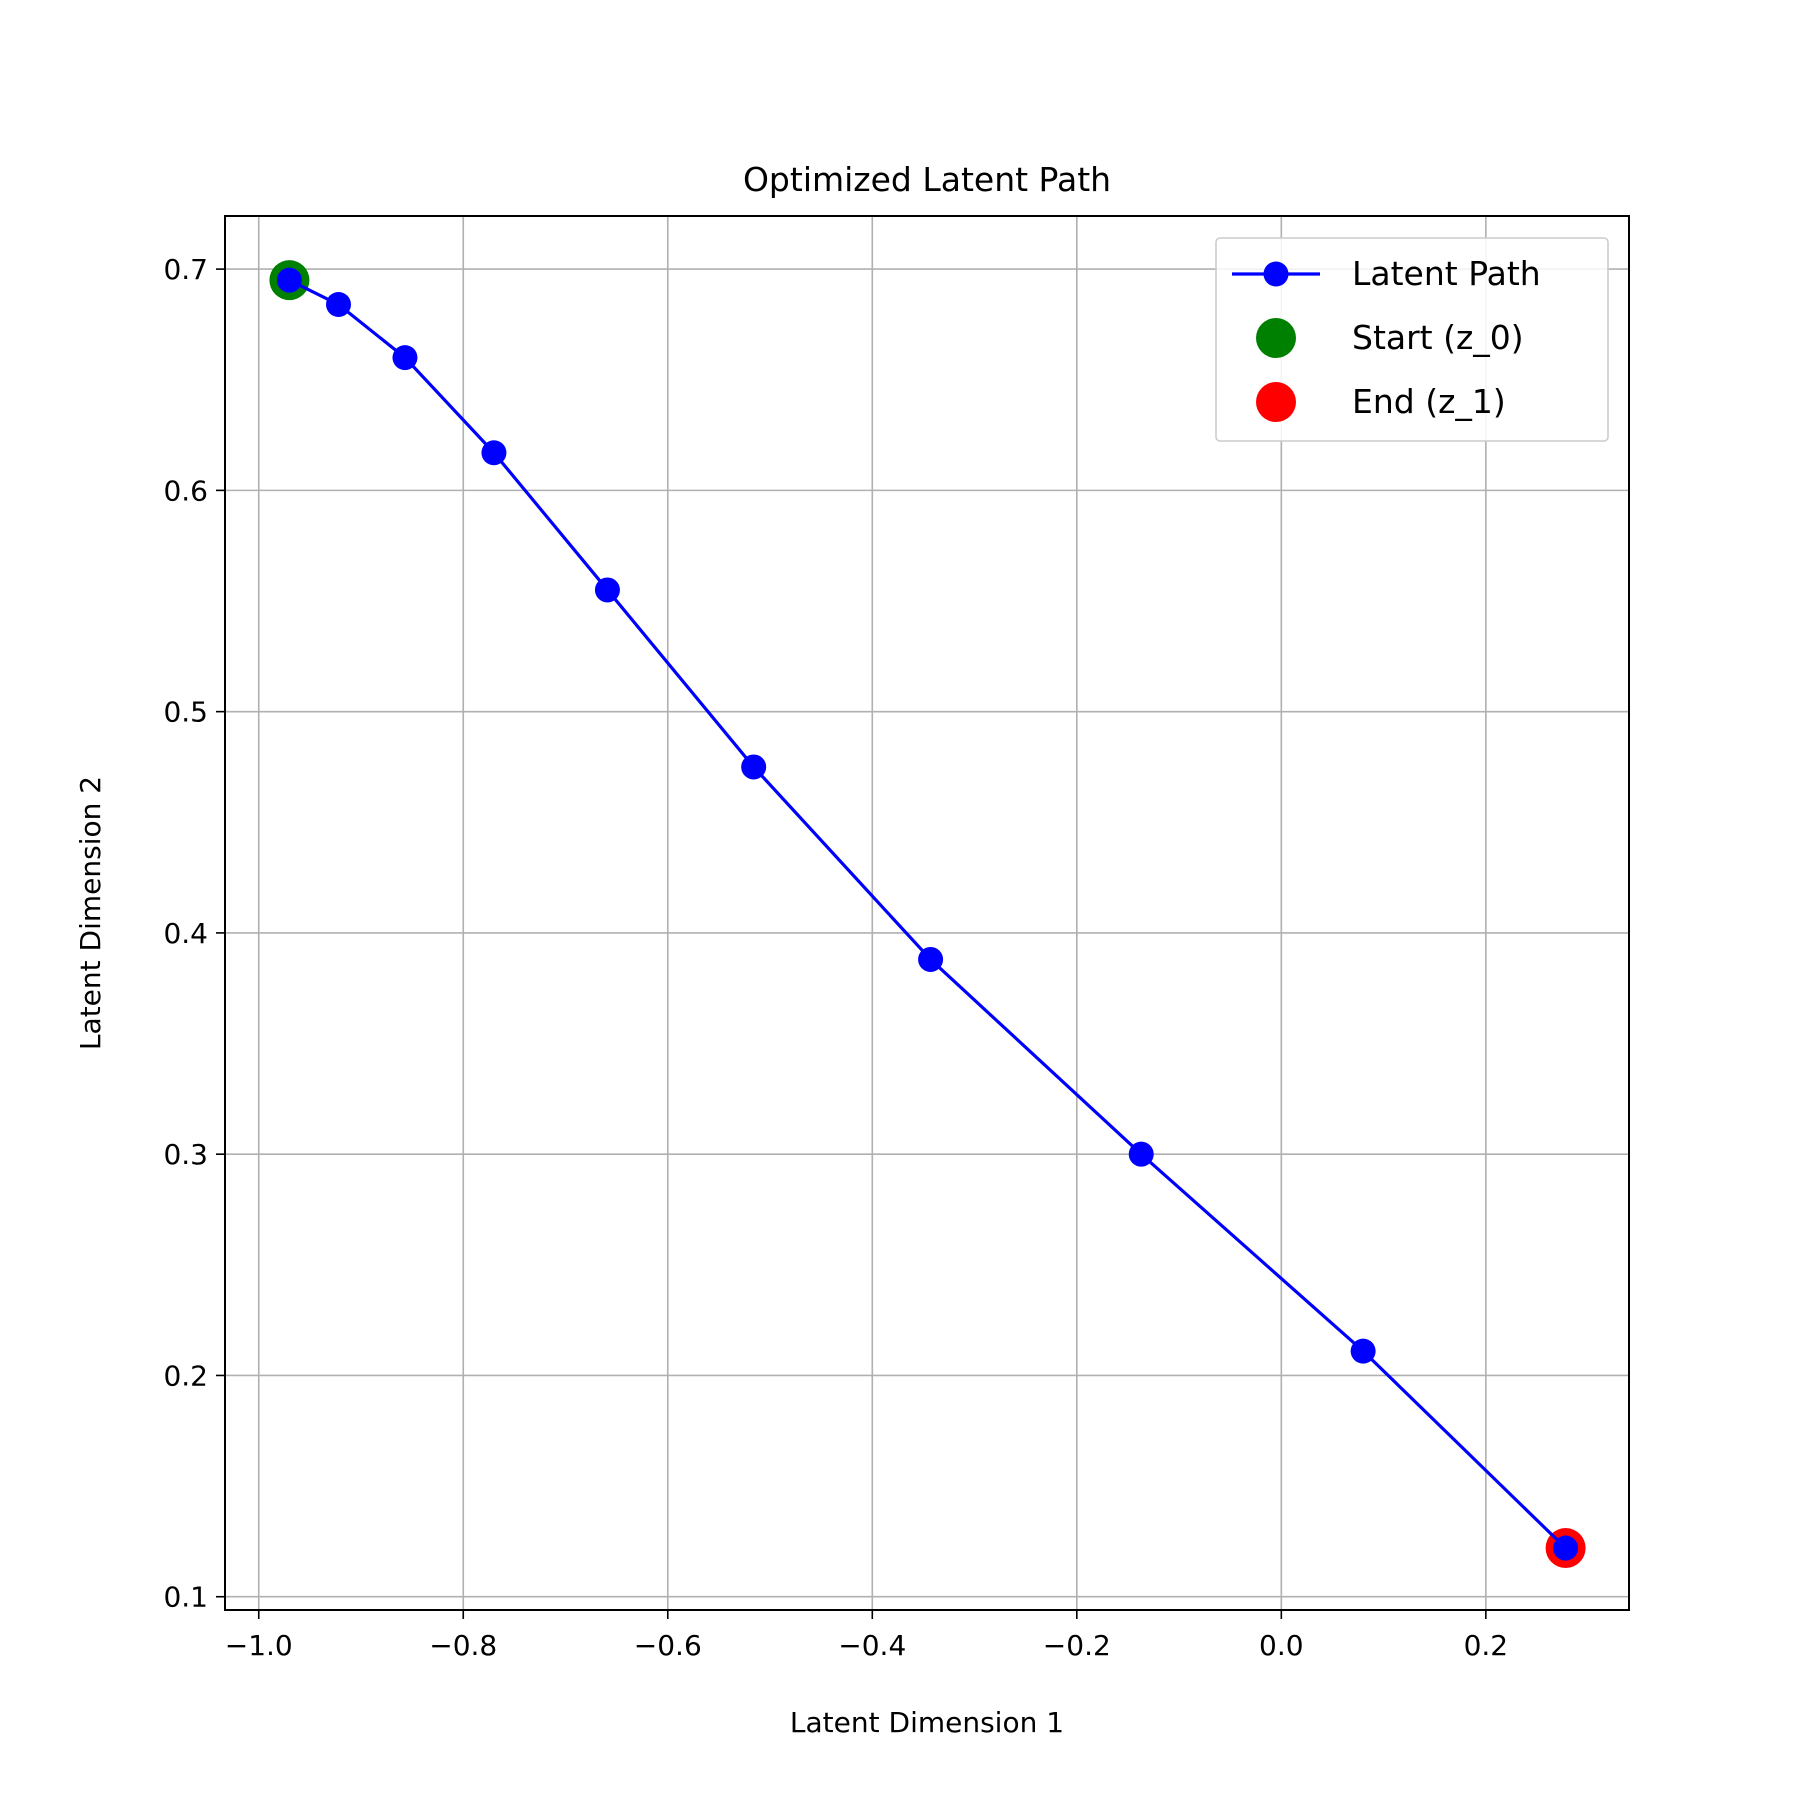 This screenshot has height=1800, width=1800. I want to click on legend-label: Start (z_0), so click(1438, 337).